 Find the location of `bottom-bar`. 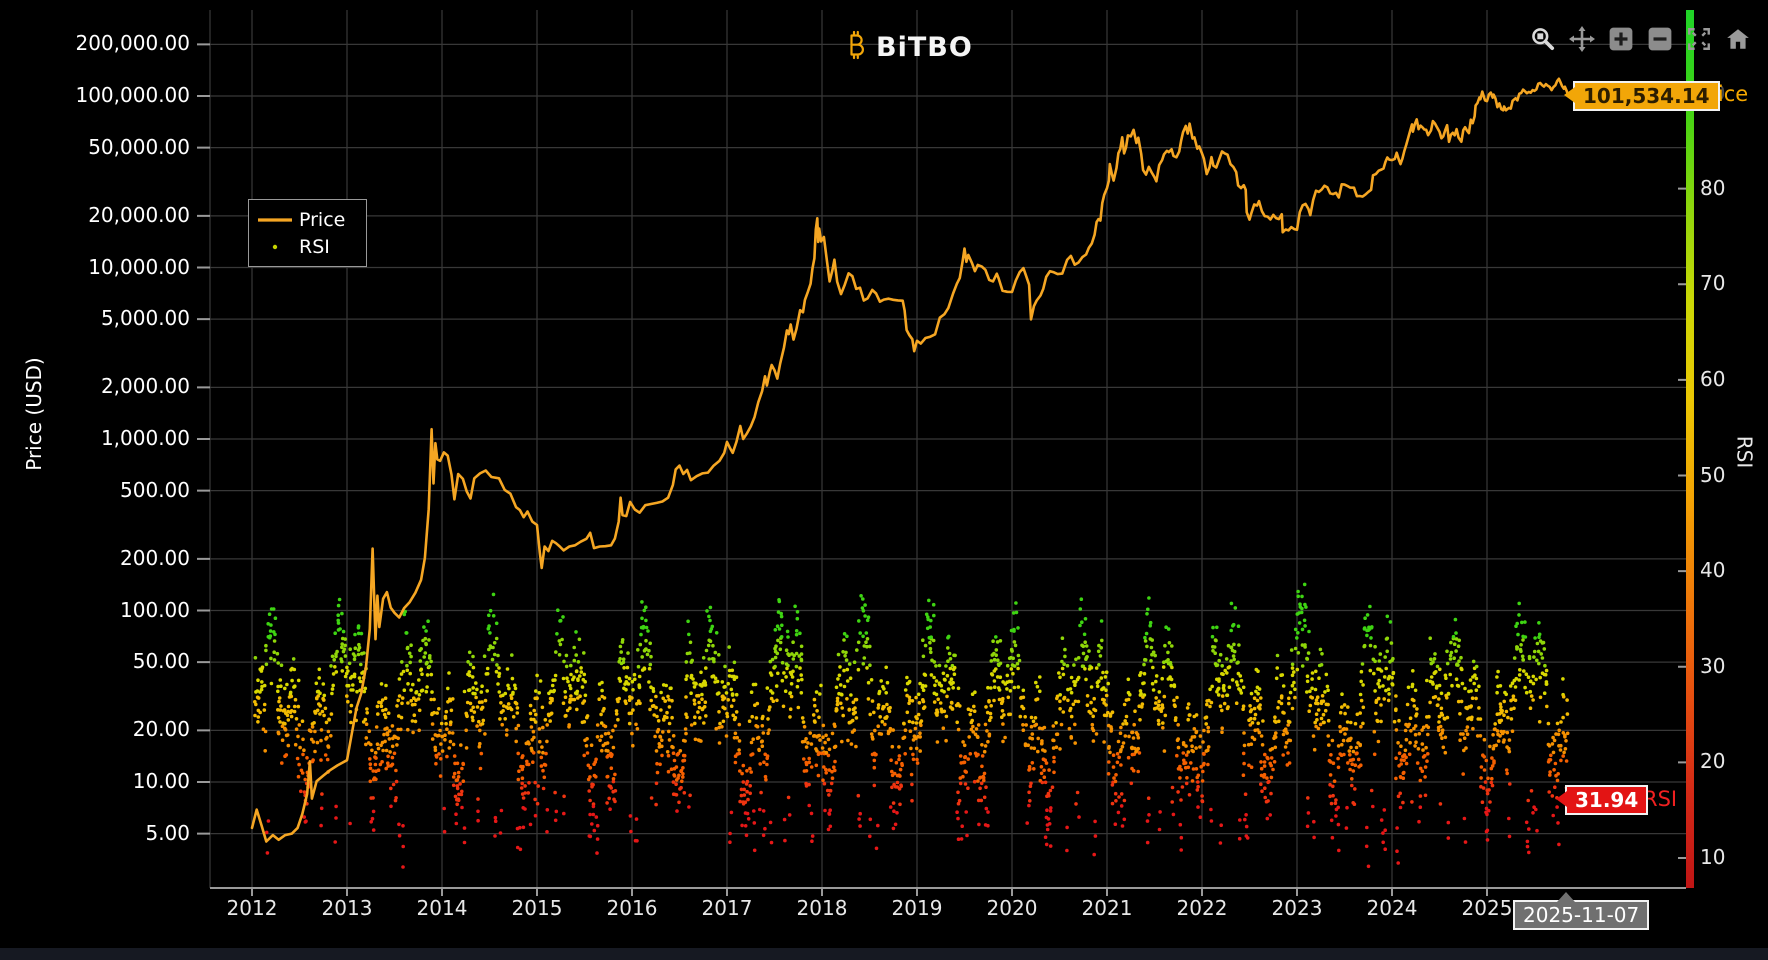

bottom-bar is located at coordinates (884, 954).